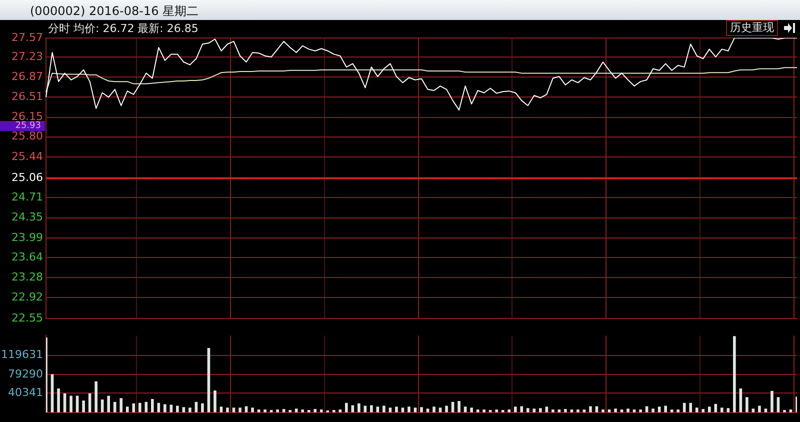 Image resolution: width=800 pixels, height=422 pixels. What do you see at coordinates (27, 237) in the screenshot?
I see `y-tick-label: 23.99` at bounding box center [27, 237].